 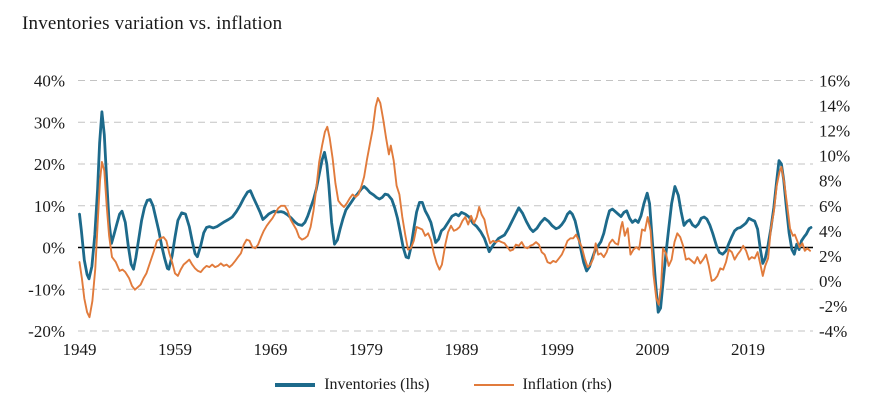 I want to click on right-axis-tick-label: -2%, so click(x=833, y=306).